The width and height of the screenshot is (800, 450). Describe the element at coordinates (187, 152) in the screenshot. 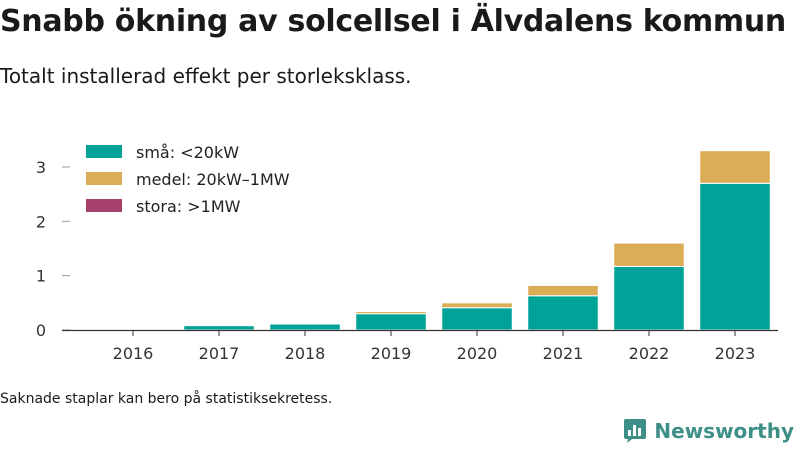

I see `legend-label: små: <20kW` at that location.